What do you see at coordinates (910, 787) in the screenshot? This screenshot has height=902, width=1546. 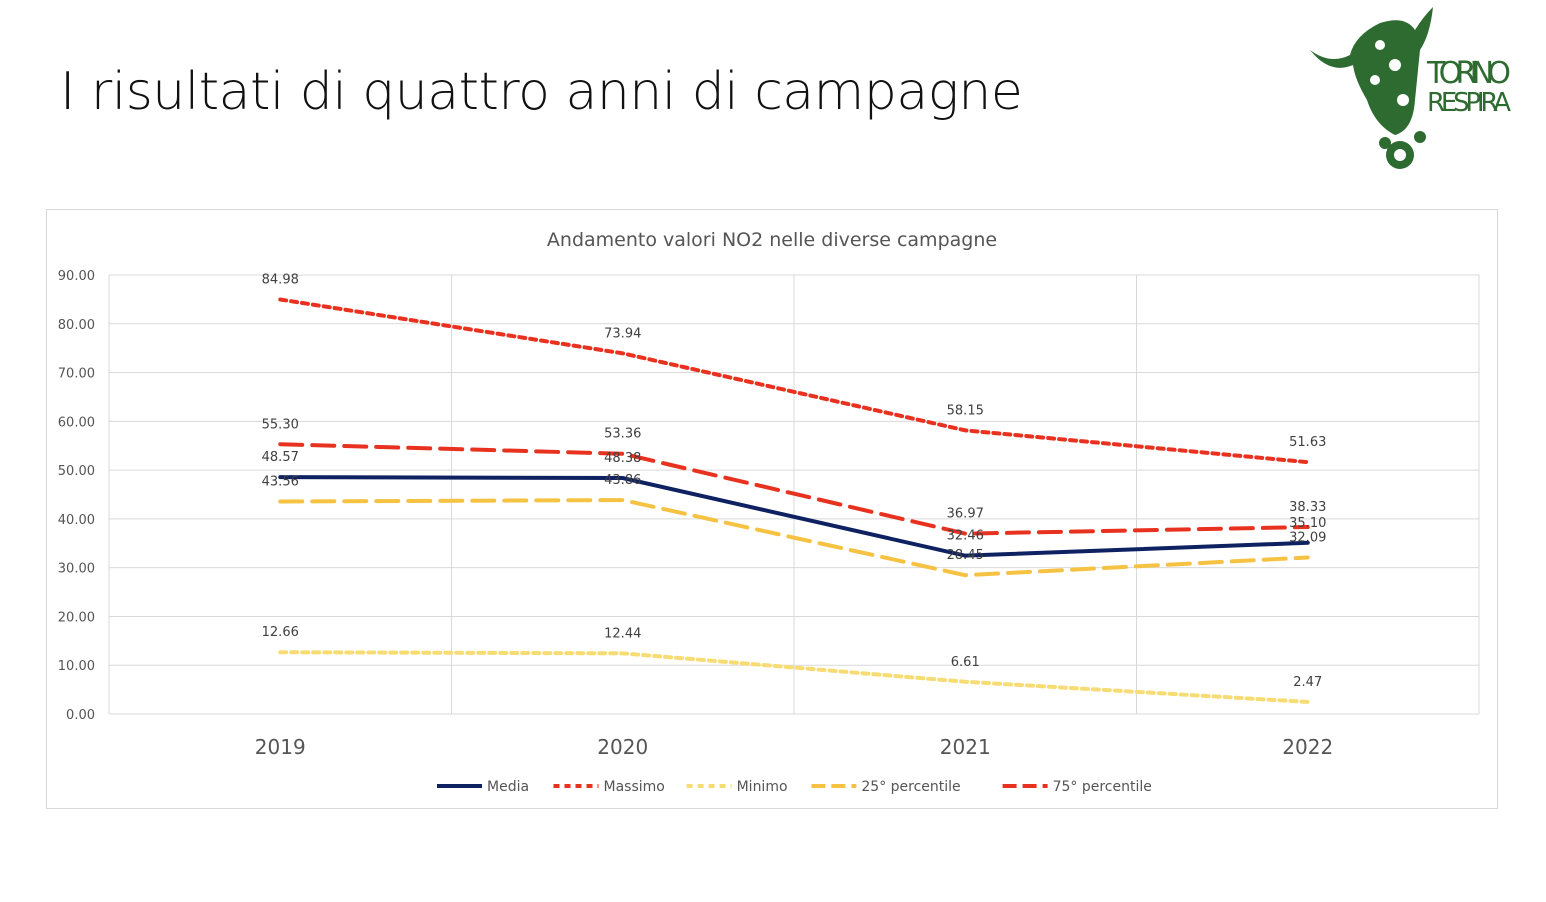 I see `legend-entry: 25° percentile` at bounding box center [910, 787].